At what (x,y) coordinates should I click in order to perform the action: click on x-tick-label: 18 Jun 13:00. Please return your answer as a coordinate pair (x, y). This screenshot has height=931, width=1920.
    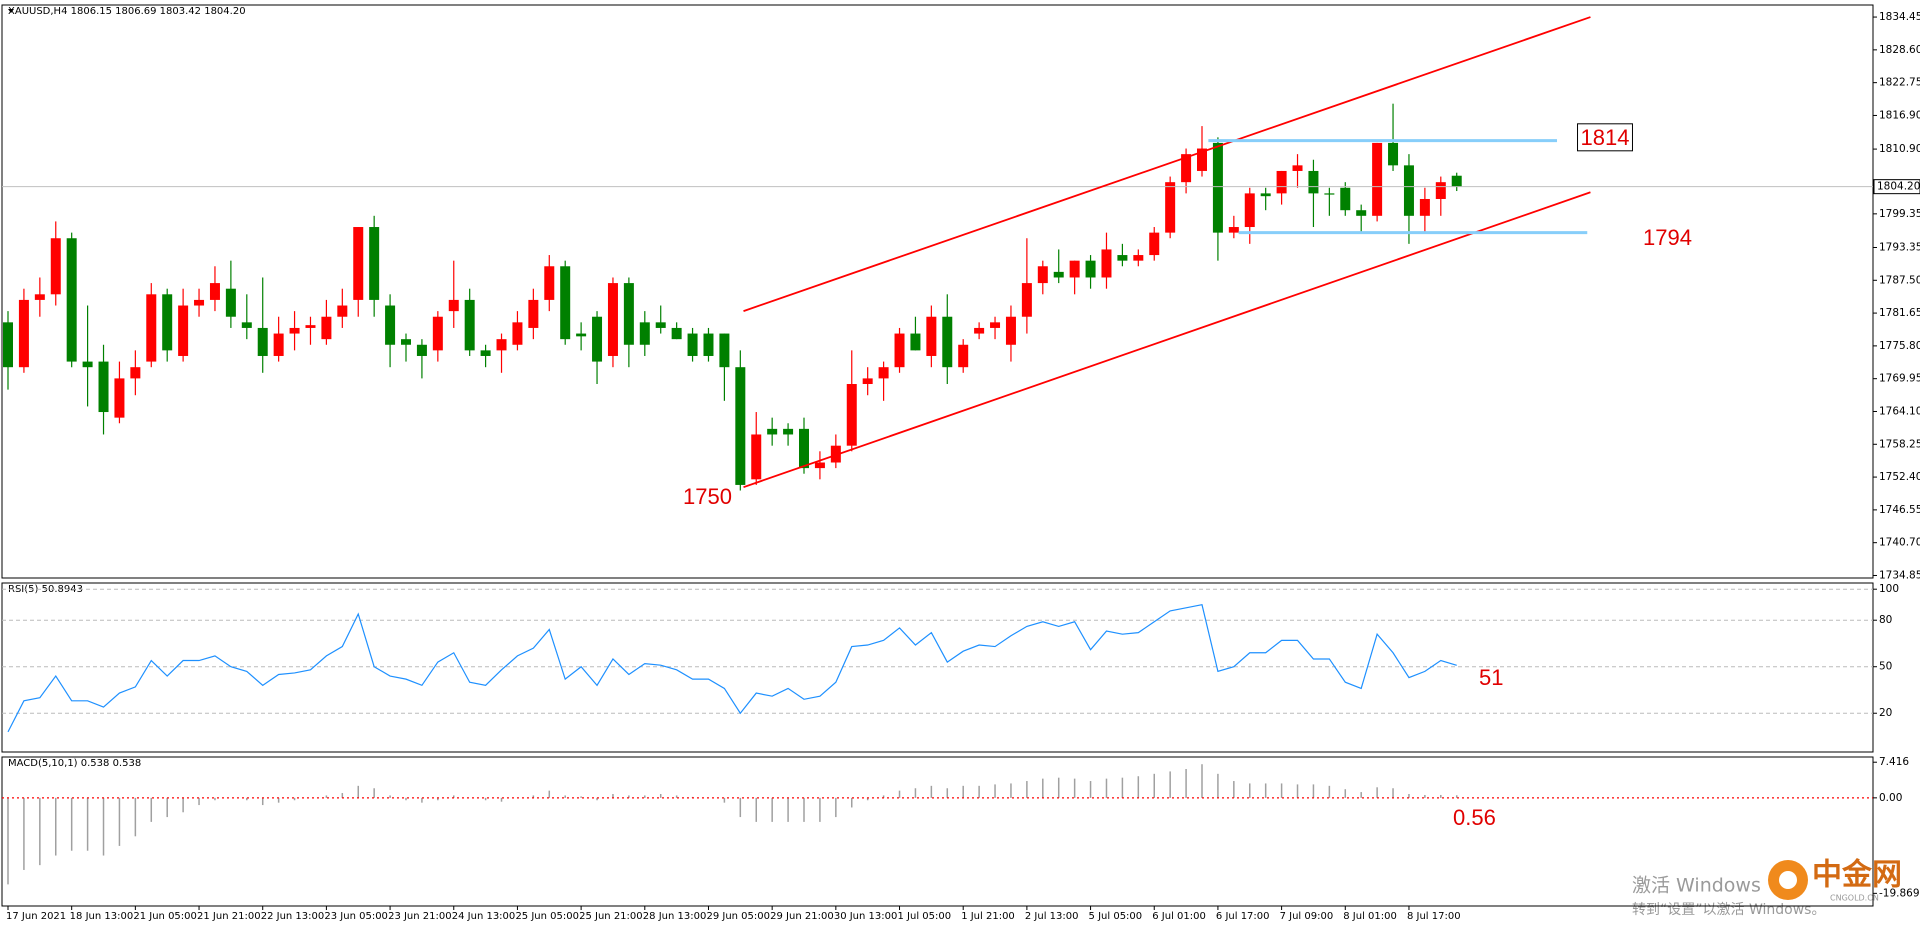
    Looking at the image, I should click on (102, 916).